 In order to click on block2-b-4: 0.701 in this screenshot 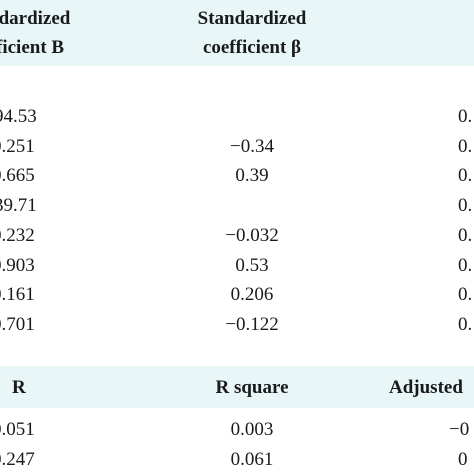, I will do `click(17, 324)`.